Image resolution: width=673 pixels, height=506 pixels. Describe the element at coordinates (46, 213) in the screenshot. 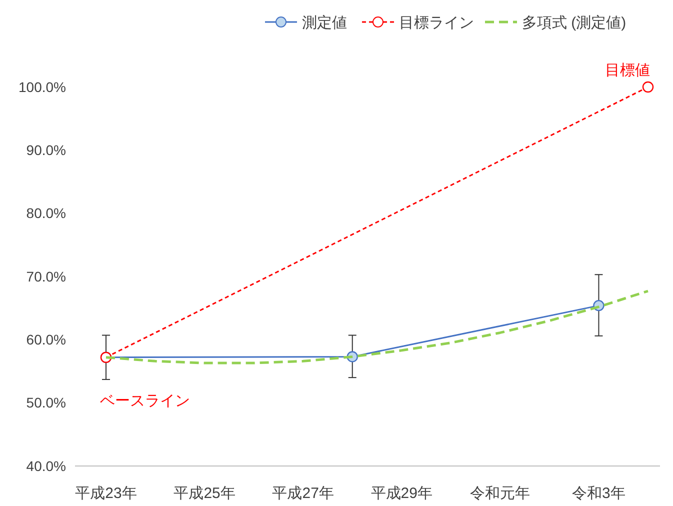

I see `y-tick-label: 80.0%` at that location.